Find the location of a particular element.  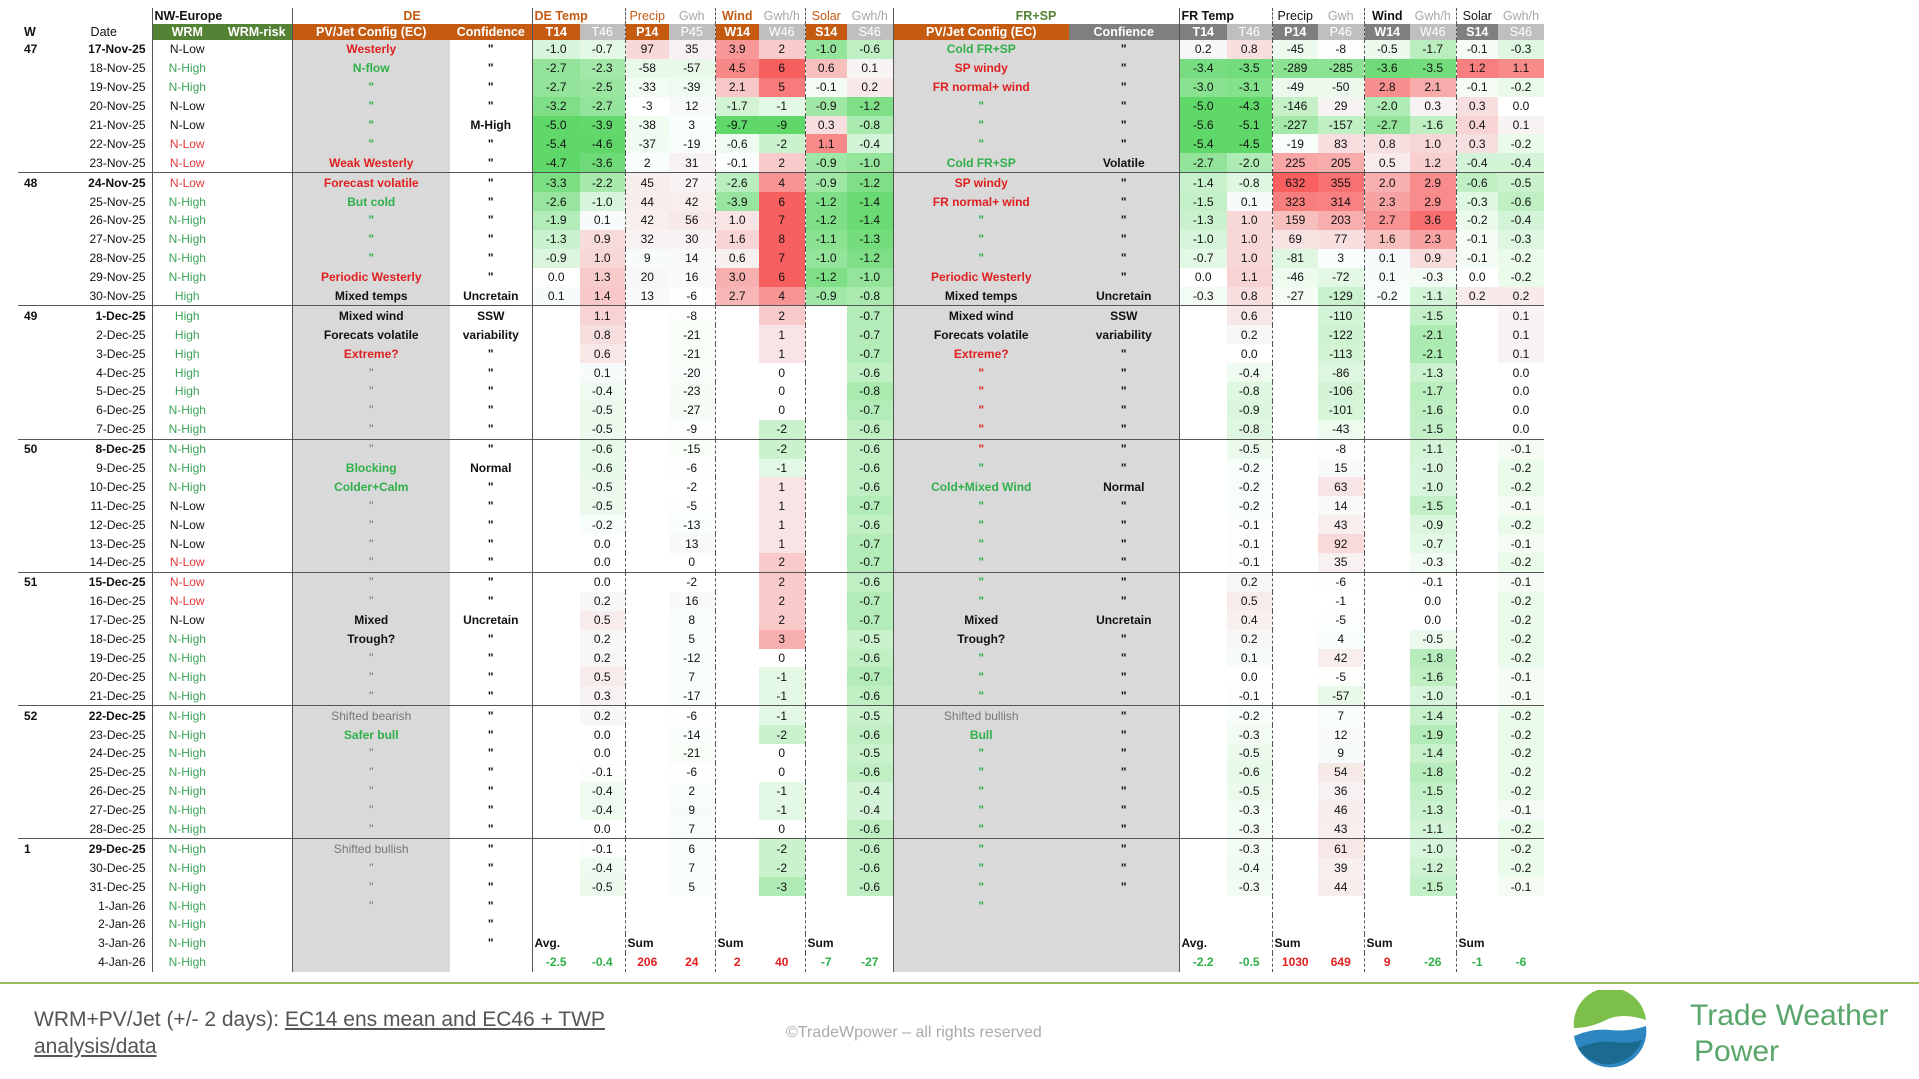

header-w14: W14 is located at coordinates (736, 32).